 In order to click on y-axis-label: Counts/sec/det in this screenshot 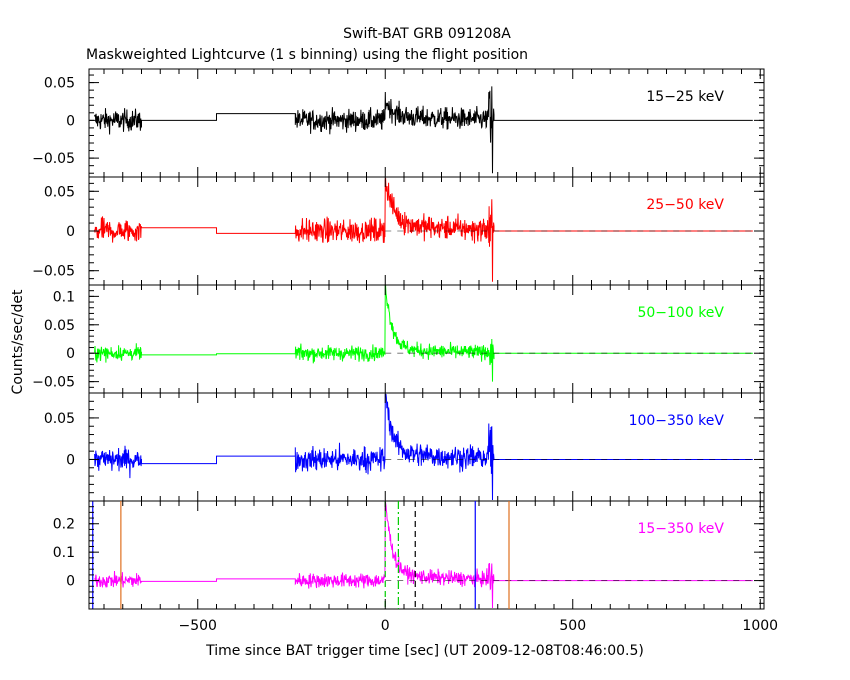, I will do `click(18, 341)`.